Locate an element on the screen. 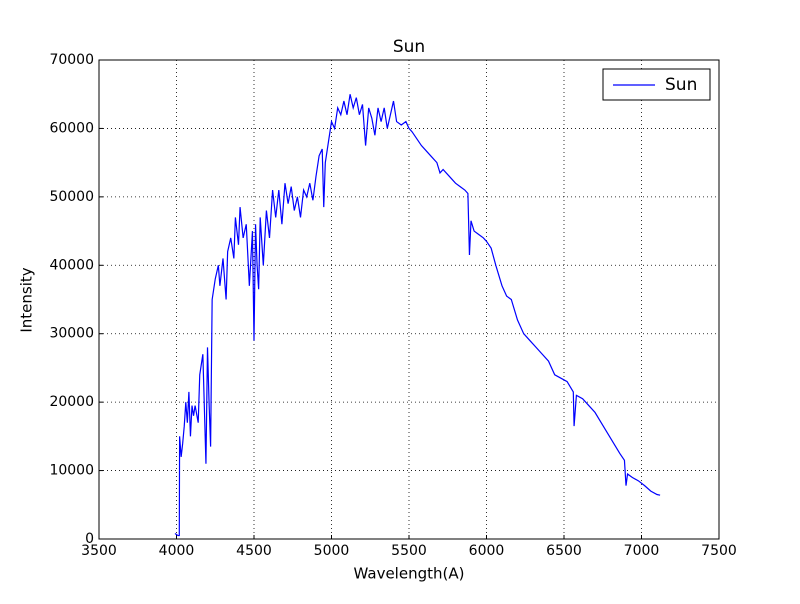 This screenshot has width=800, height=604. x-tick-label: 3500 is located at coordinates (99, 551).